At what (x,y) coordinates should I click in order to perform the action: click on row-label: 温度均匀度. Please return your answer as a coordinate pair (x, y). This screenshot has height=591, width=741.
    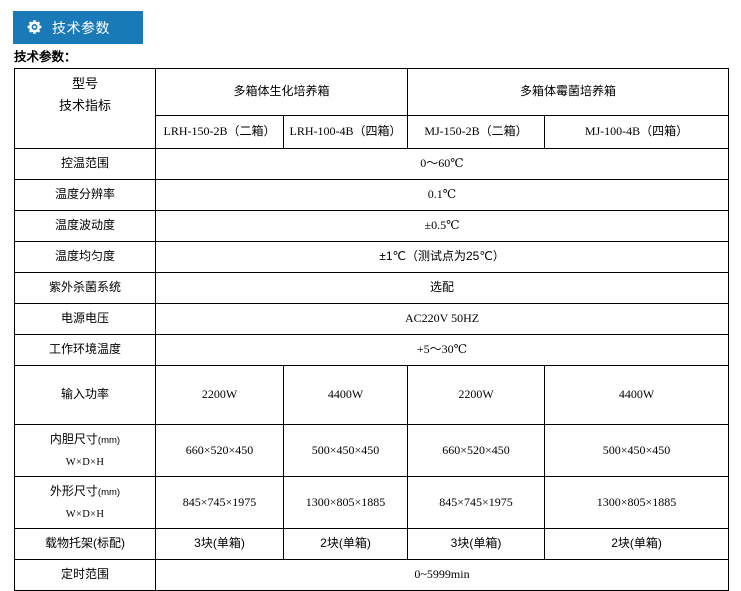
    Looking at the image, I should click on (85, 257).